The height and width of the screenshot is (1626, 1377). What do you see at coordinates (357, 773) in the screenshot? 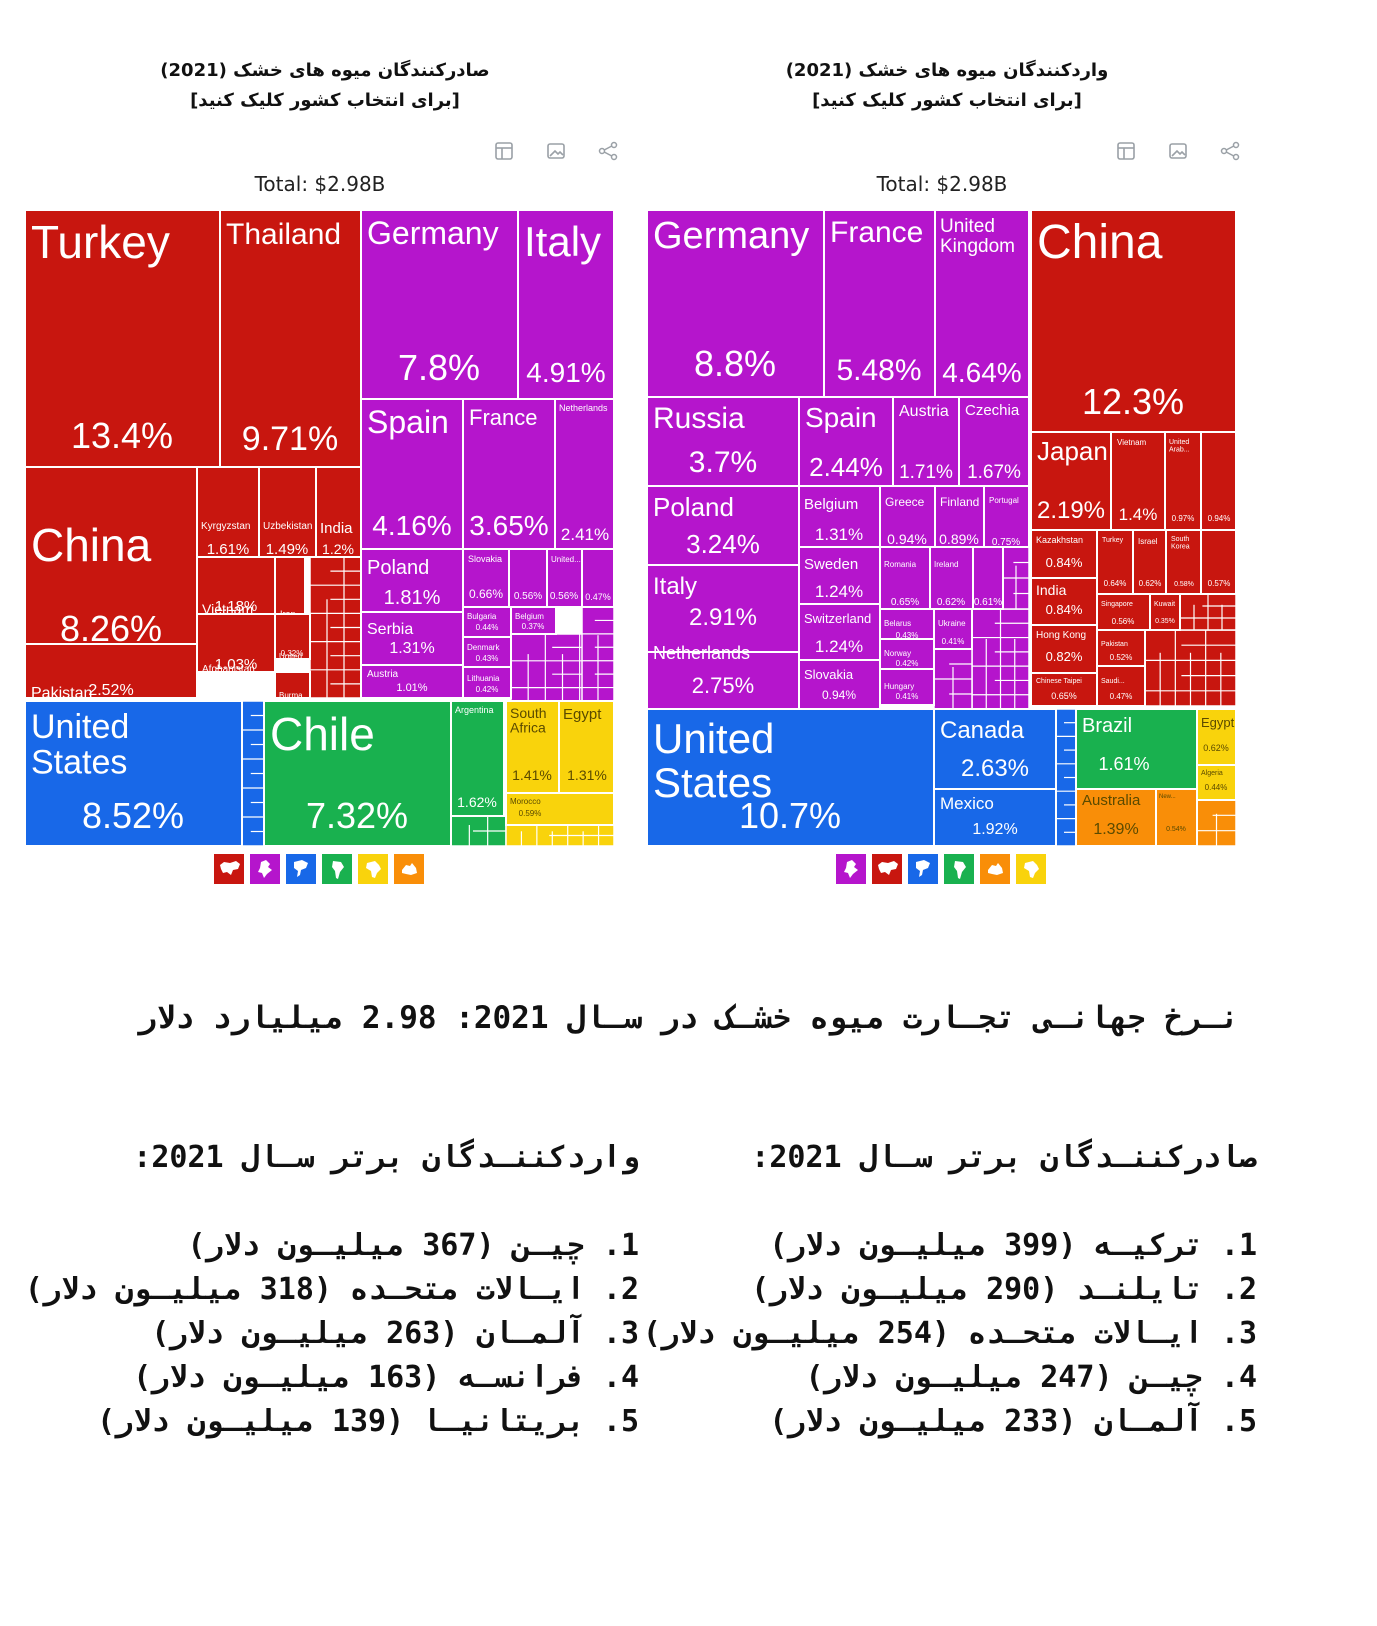
I see `treemap-cell-chile: Chile 7.32%` at bounding box center [357, 773].